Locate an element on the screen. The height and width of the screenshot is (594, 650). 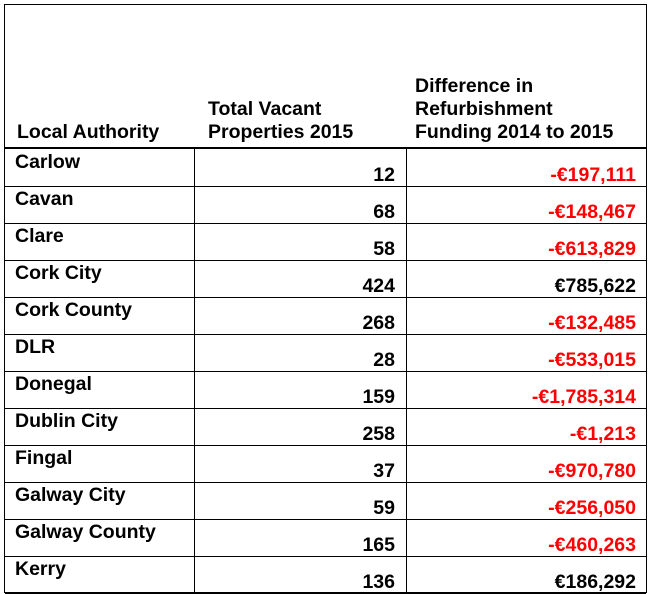
cell-local-authority: Kerry is located at coordinates (40, 569).